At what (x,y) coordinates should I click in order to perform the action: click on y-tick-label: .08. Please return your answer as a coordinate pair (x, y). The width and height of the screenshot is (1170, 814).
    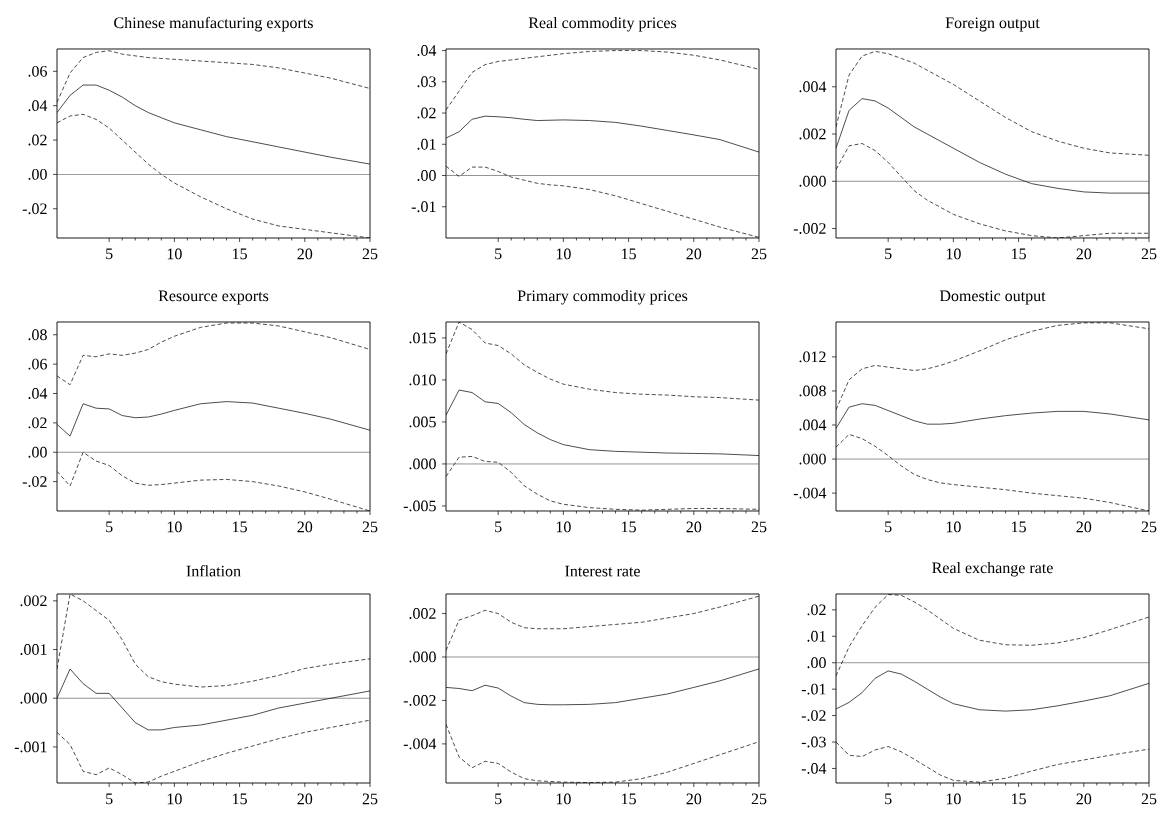
    Looking at the image, I should click on (37, 335).